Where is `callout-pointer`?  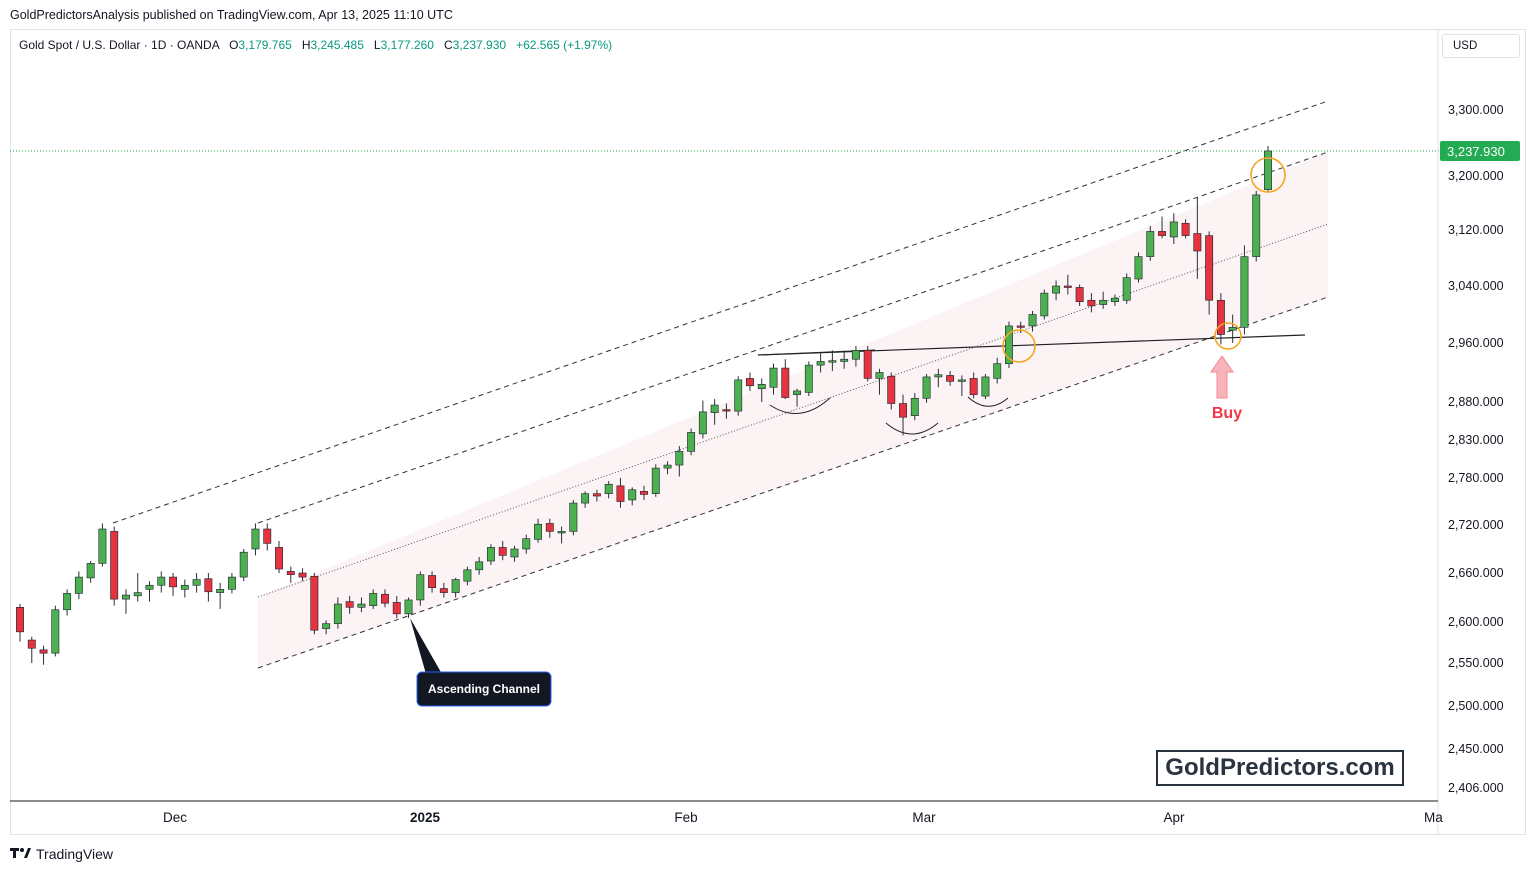
callout-pointer is located at coordinates (426, 646).